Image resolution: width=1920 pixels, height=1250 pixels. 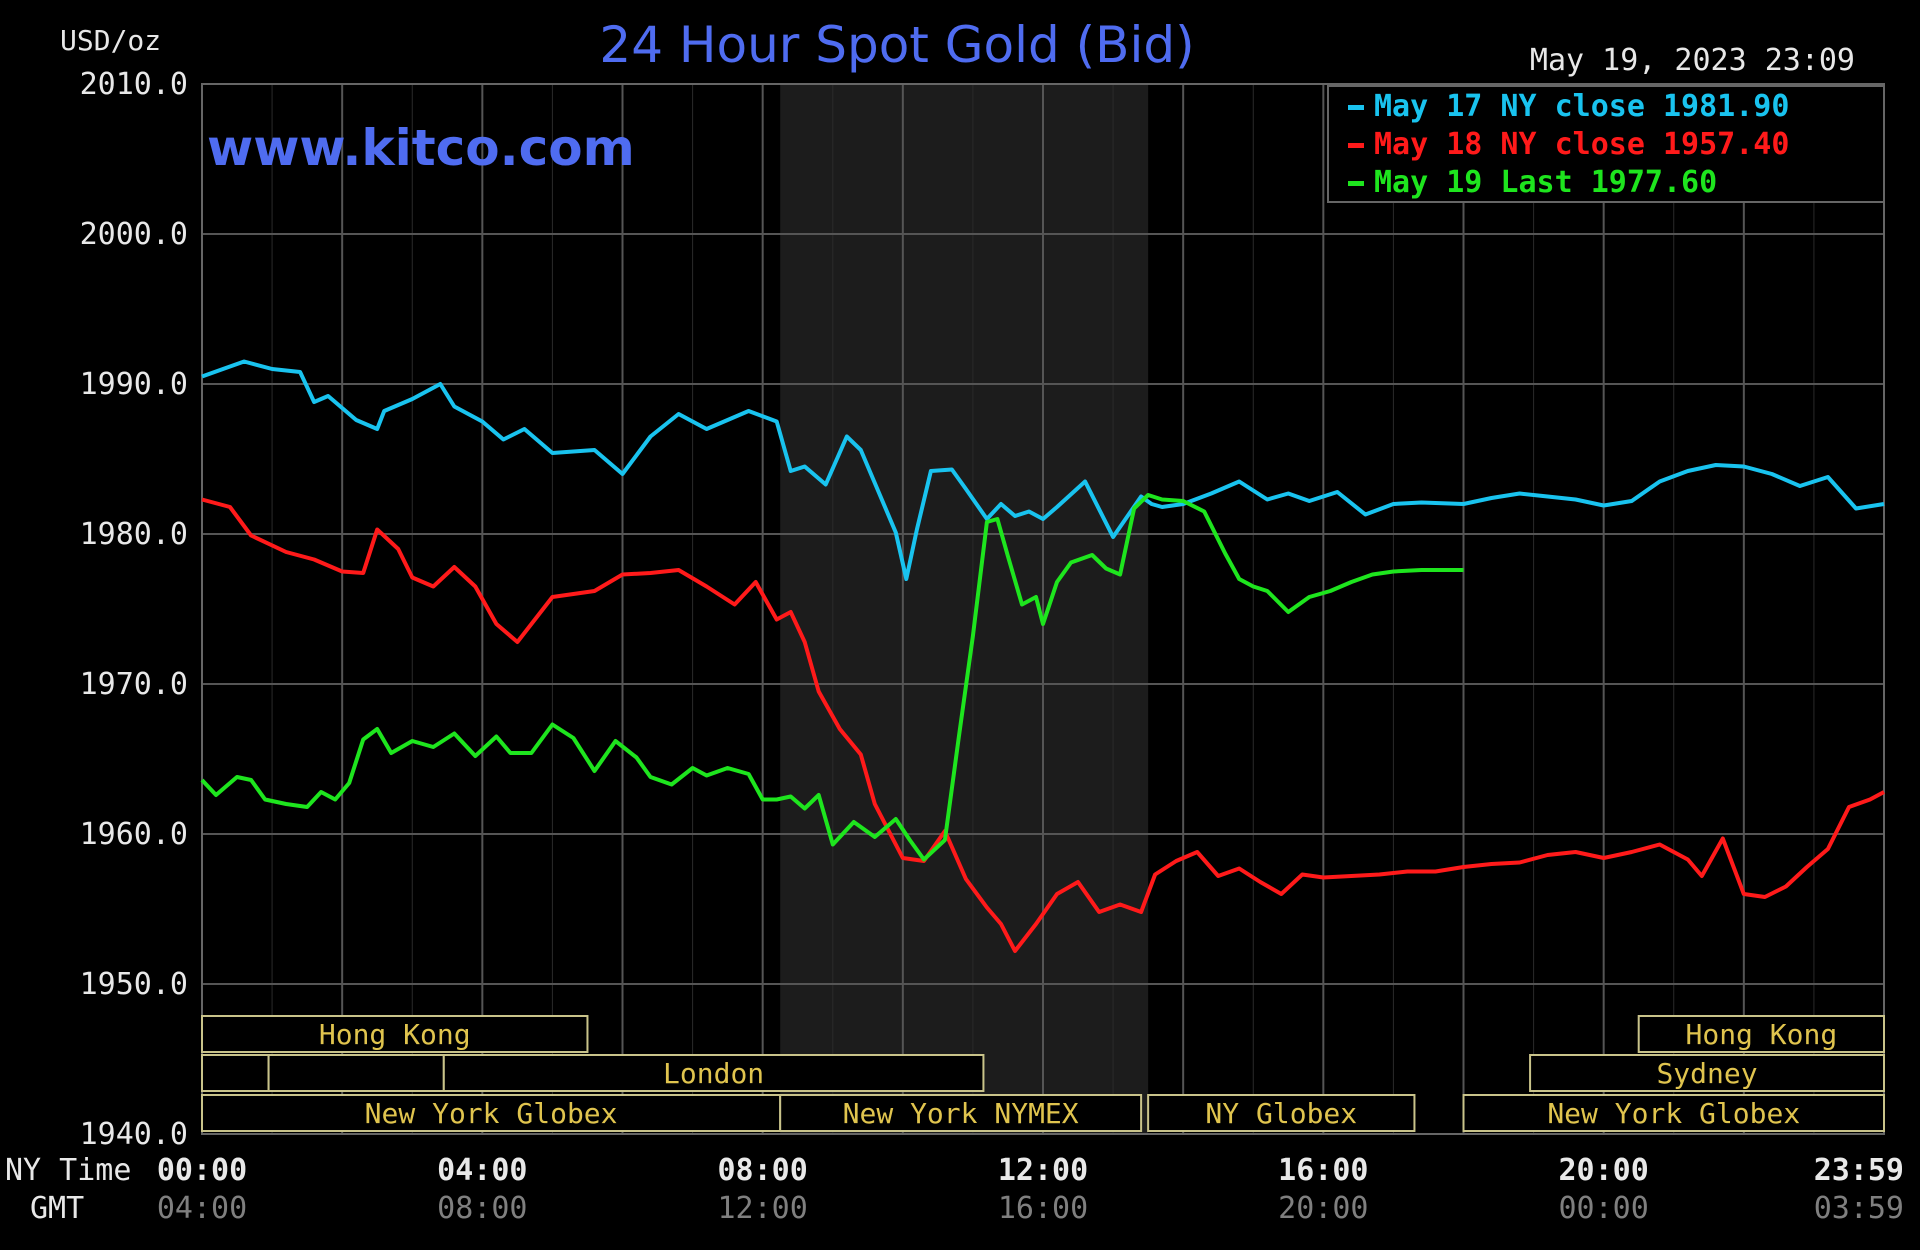 What do you see at coordinates (134, 534) in the screenshot?
I see `y-tick-label: 1980.0` at bounding box center [134, 534].